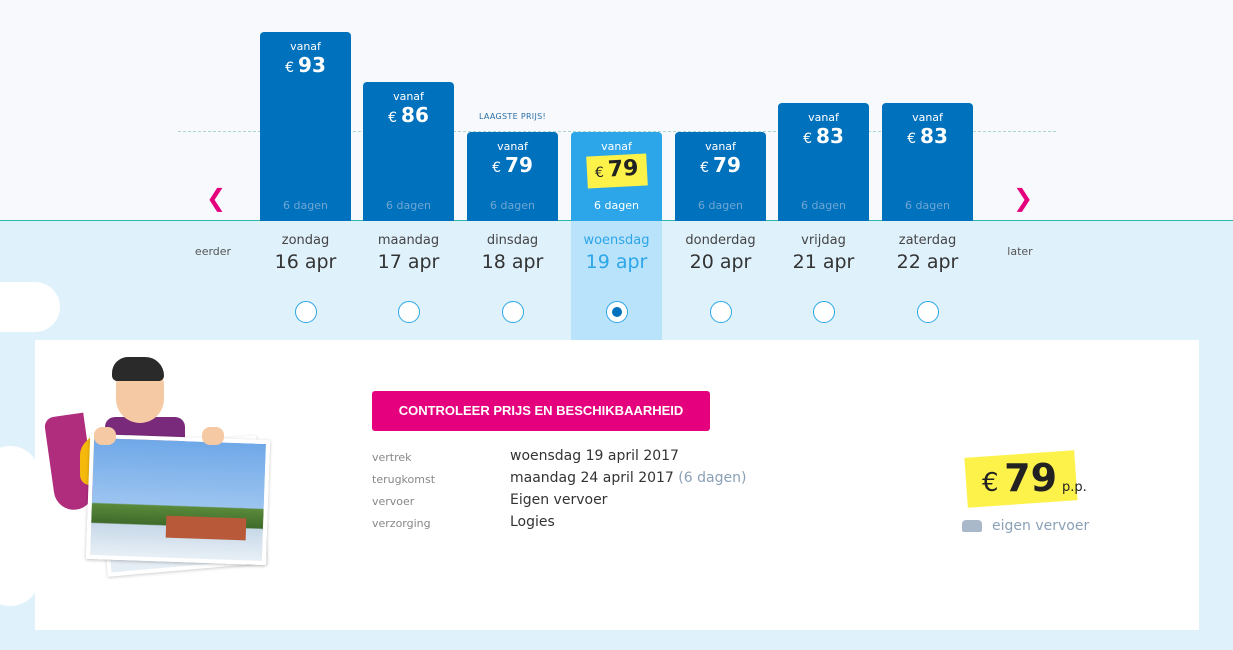 The image size is (1233, 650). Describe the element at coordinates (927, 277) in the screenshot. I see `day-option: zaterdag 22 apr` at that location.